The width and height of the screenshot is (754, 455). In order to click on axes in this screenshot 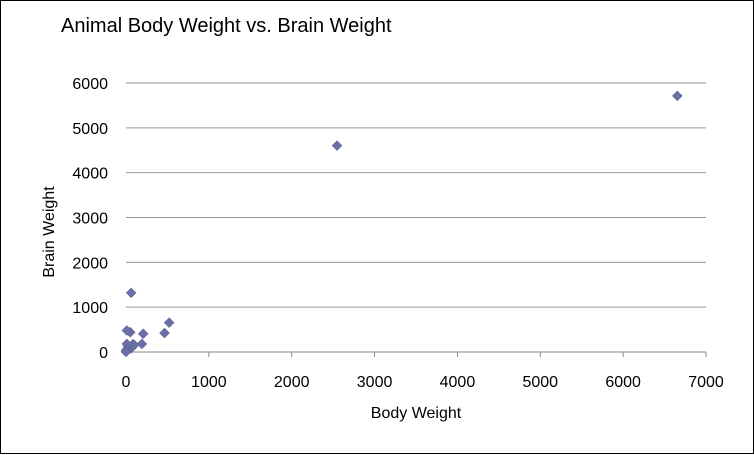, I will do `click(416, 354)`.